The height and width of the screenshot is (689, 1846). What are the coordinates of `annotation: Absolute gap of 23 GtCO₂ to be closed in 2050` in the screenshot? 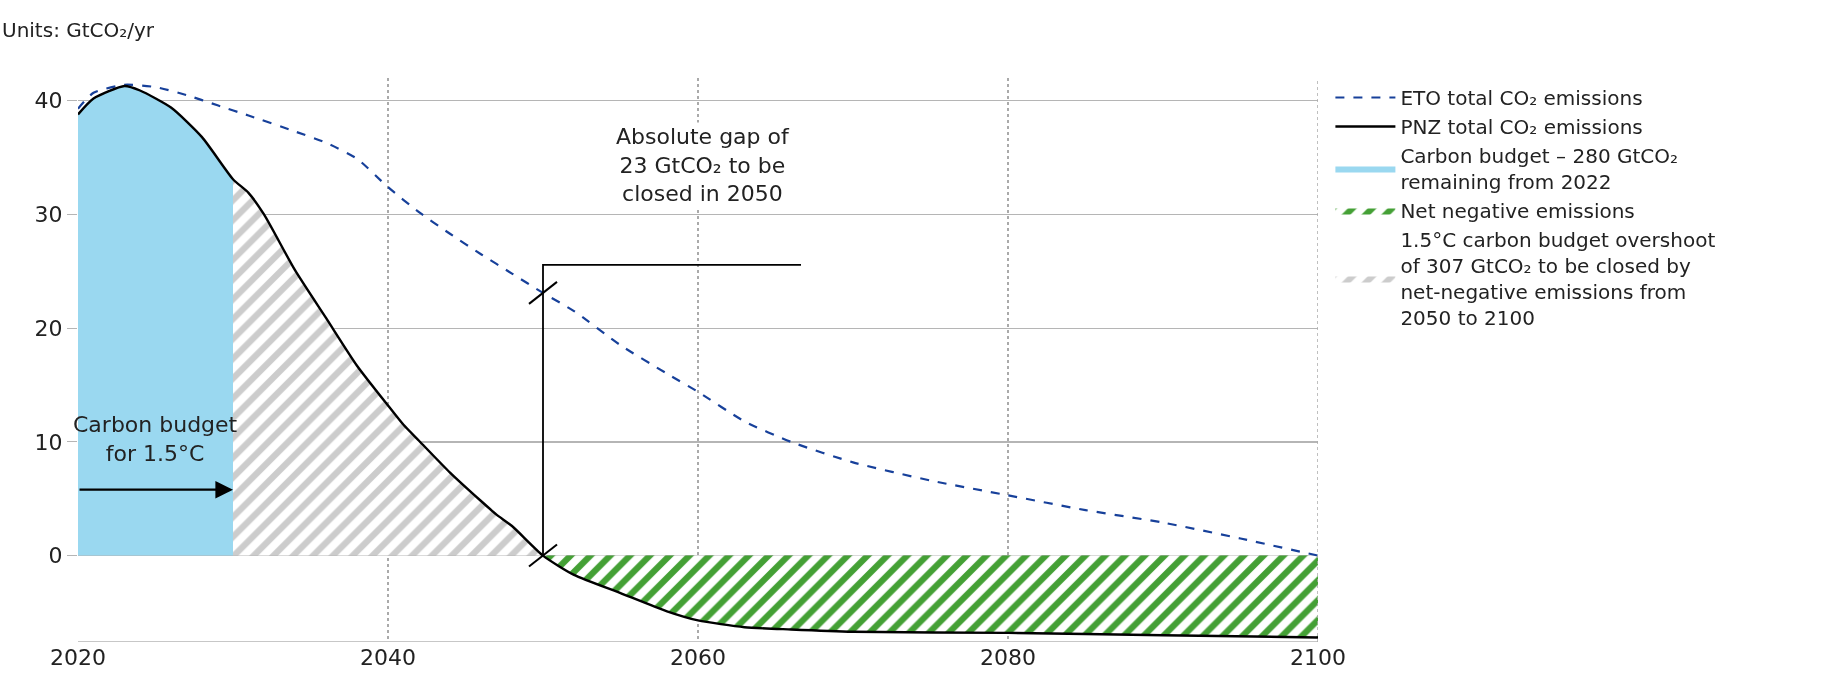 It's located at (703, 165).